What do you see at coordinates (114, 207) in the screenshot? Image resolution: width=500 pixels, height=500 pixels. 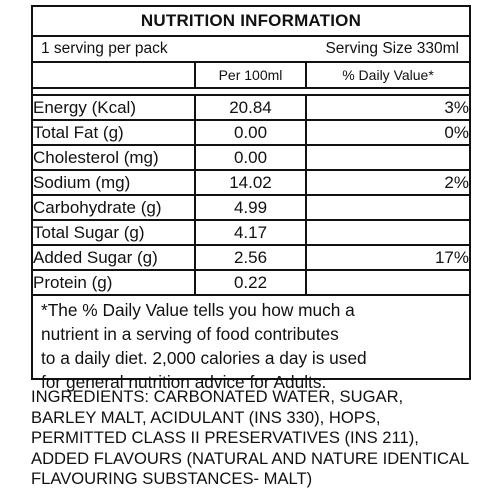 I see `nutrient-name: Carbohydrate (g)` at bounding box center [114, 207].